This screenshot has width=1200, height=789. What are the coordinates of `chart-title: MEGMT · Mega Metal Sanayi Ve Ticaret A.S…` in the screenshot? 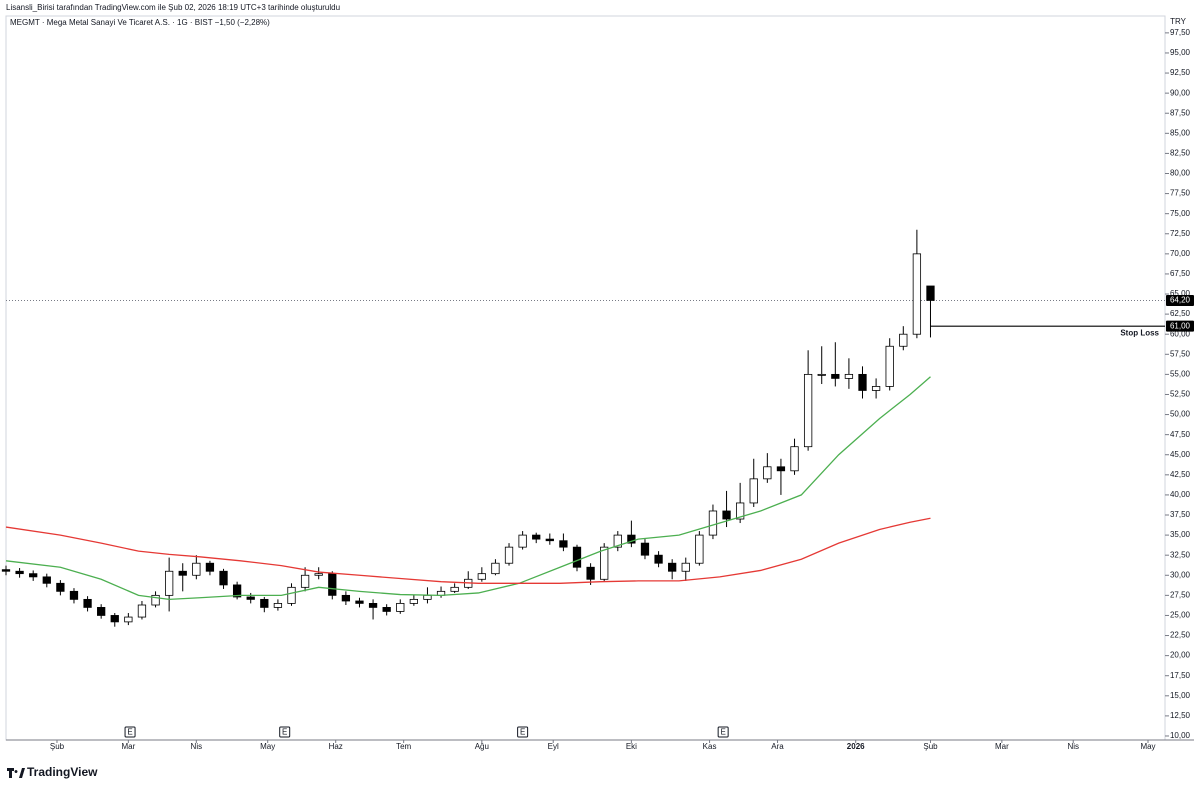 It's located at (140, 22).